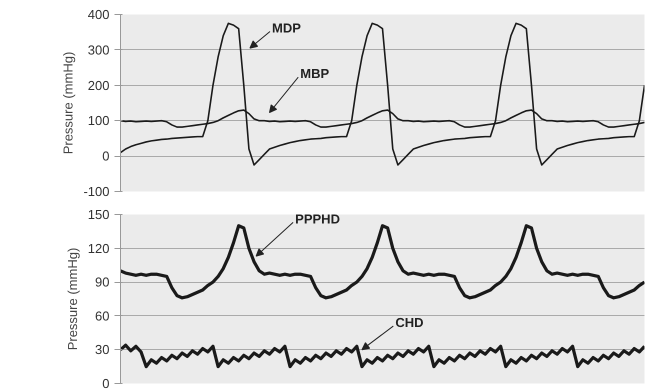  Describe the element at coordinates (99, 120) in the screenshot. I see `y-tick-label: 100` at that location.